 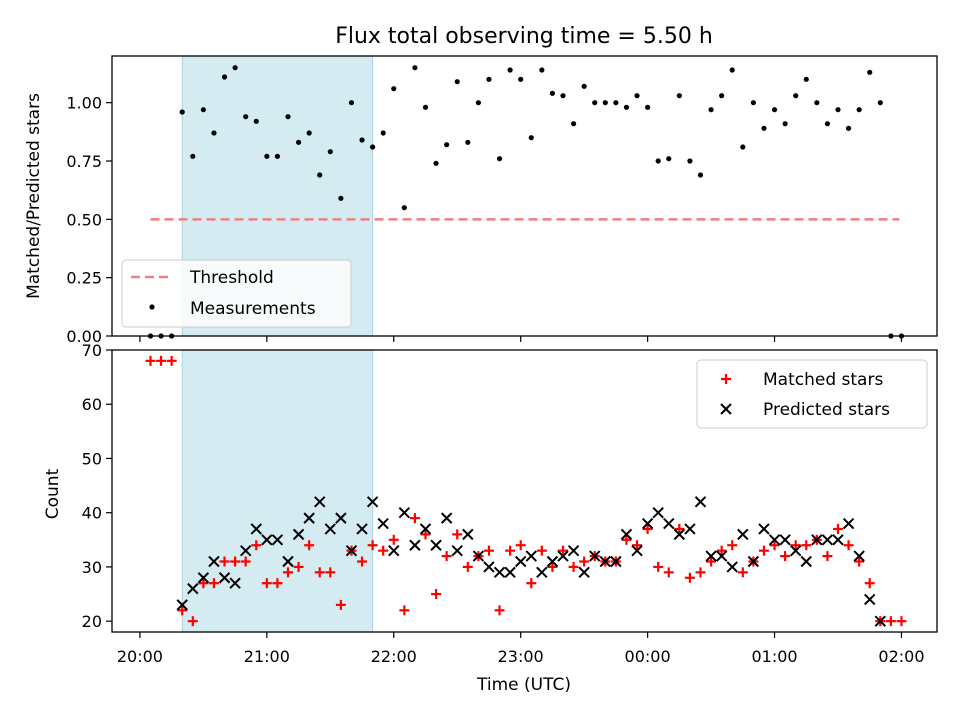 What do you see at coordinates (92, 567) in the screenshot?
I see `bottom-y-tick-label: 30` at bounding box center [92, 567].